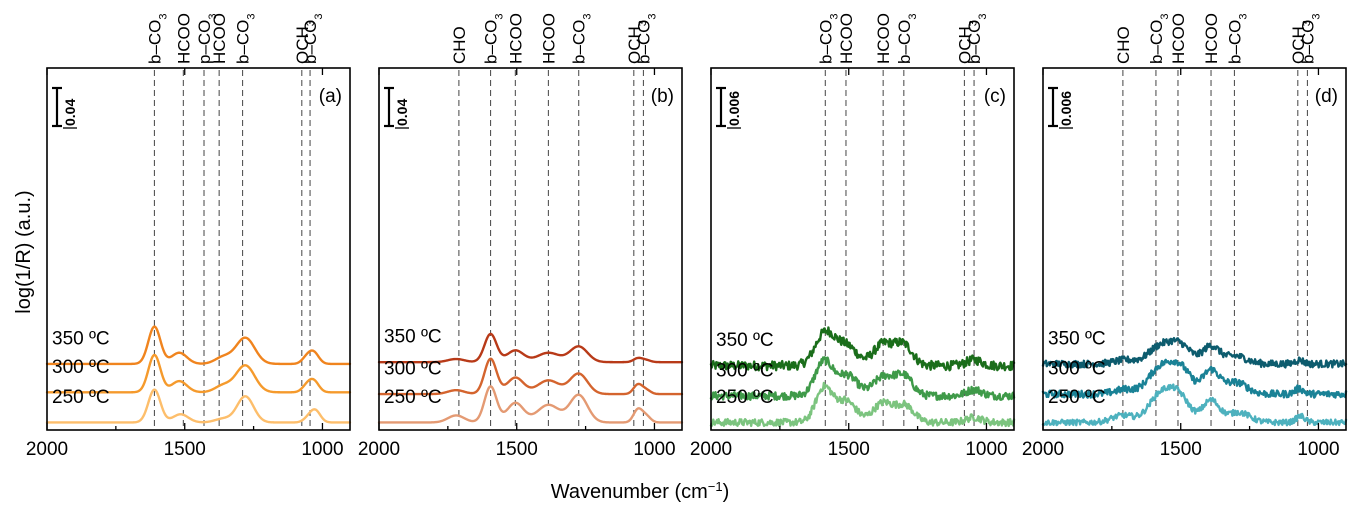 Image resolution: width=1351 pixels, height=506 pixels. I want to click on panel-label: (d), so click(1326, 96).